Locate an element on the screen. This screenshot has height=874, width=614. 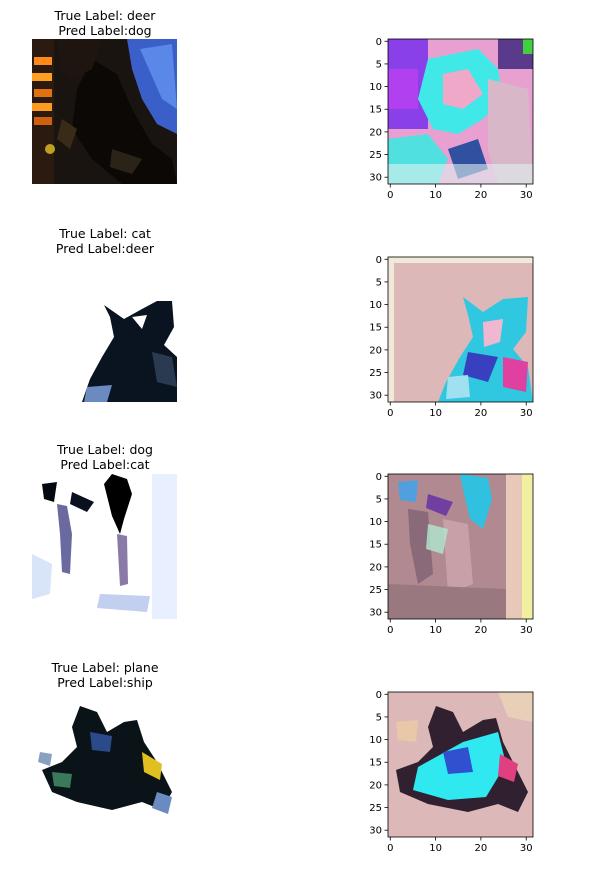
panel-3-title: True Label: dog Pred Label:cat is located at coordinates (105, 457).